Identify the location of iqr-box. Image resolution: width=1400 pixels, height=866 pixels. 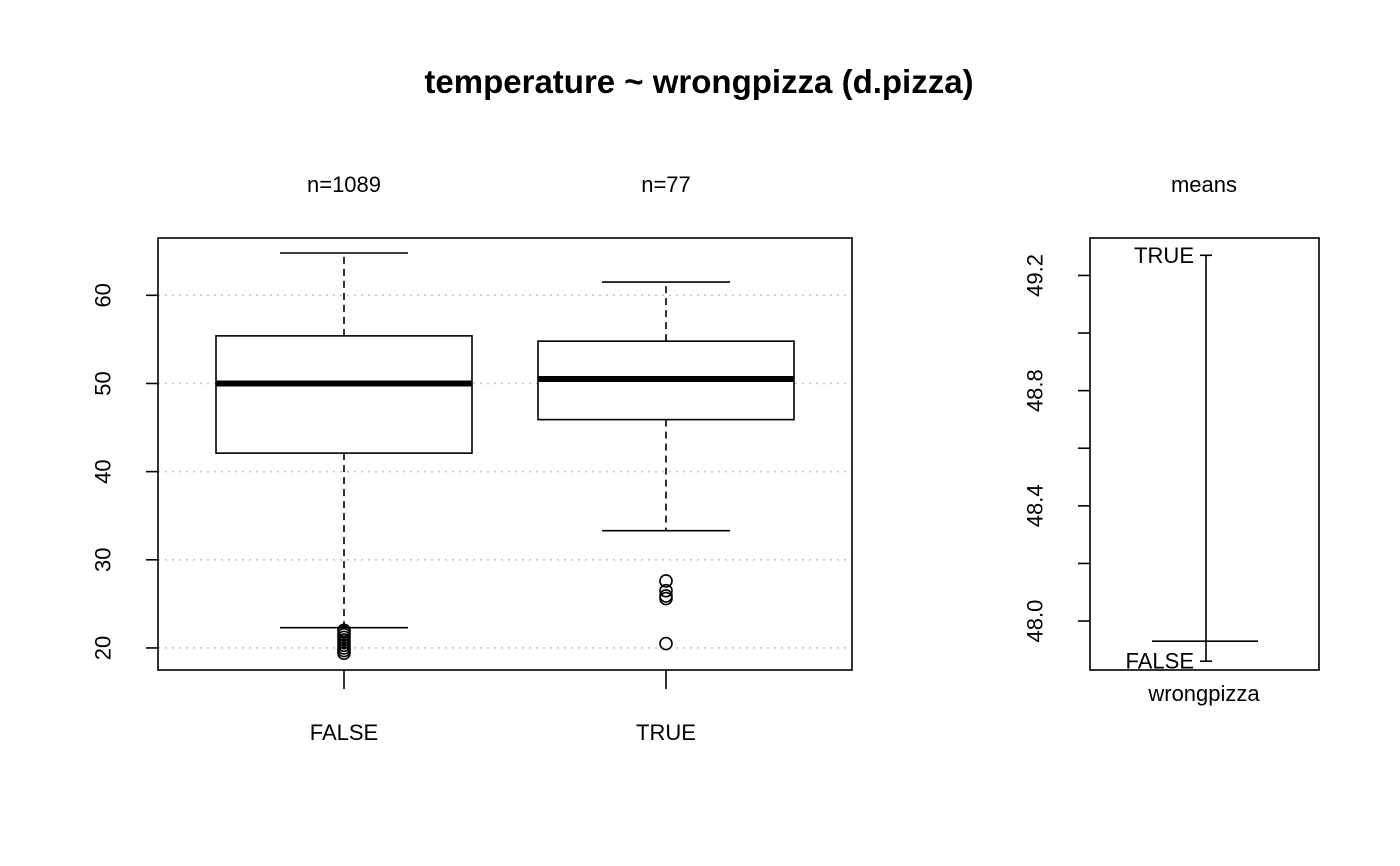
(344, 394).